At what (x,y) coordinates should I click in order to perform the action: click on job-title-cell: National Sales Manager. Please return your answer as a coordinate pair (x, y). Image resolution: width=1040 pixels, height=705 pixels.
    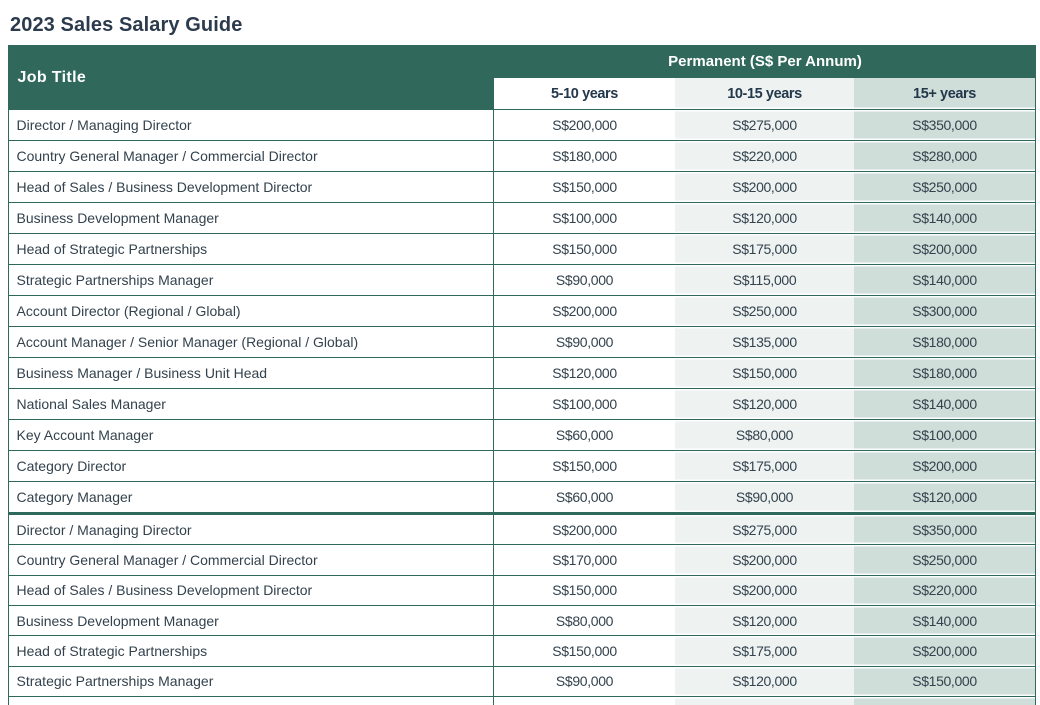
    Looking at the image, I should click on (251, 404).